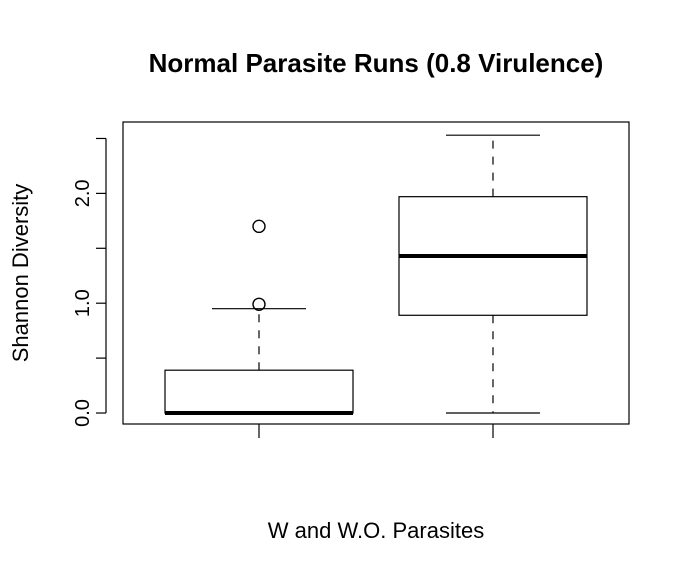  Describe the element at coordinates (83, 303) in the screenshot. I see `y-tick-label: 1.0` at that location.